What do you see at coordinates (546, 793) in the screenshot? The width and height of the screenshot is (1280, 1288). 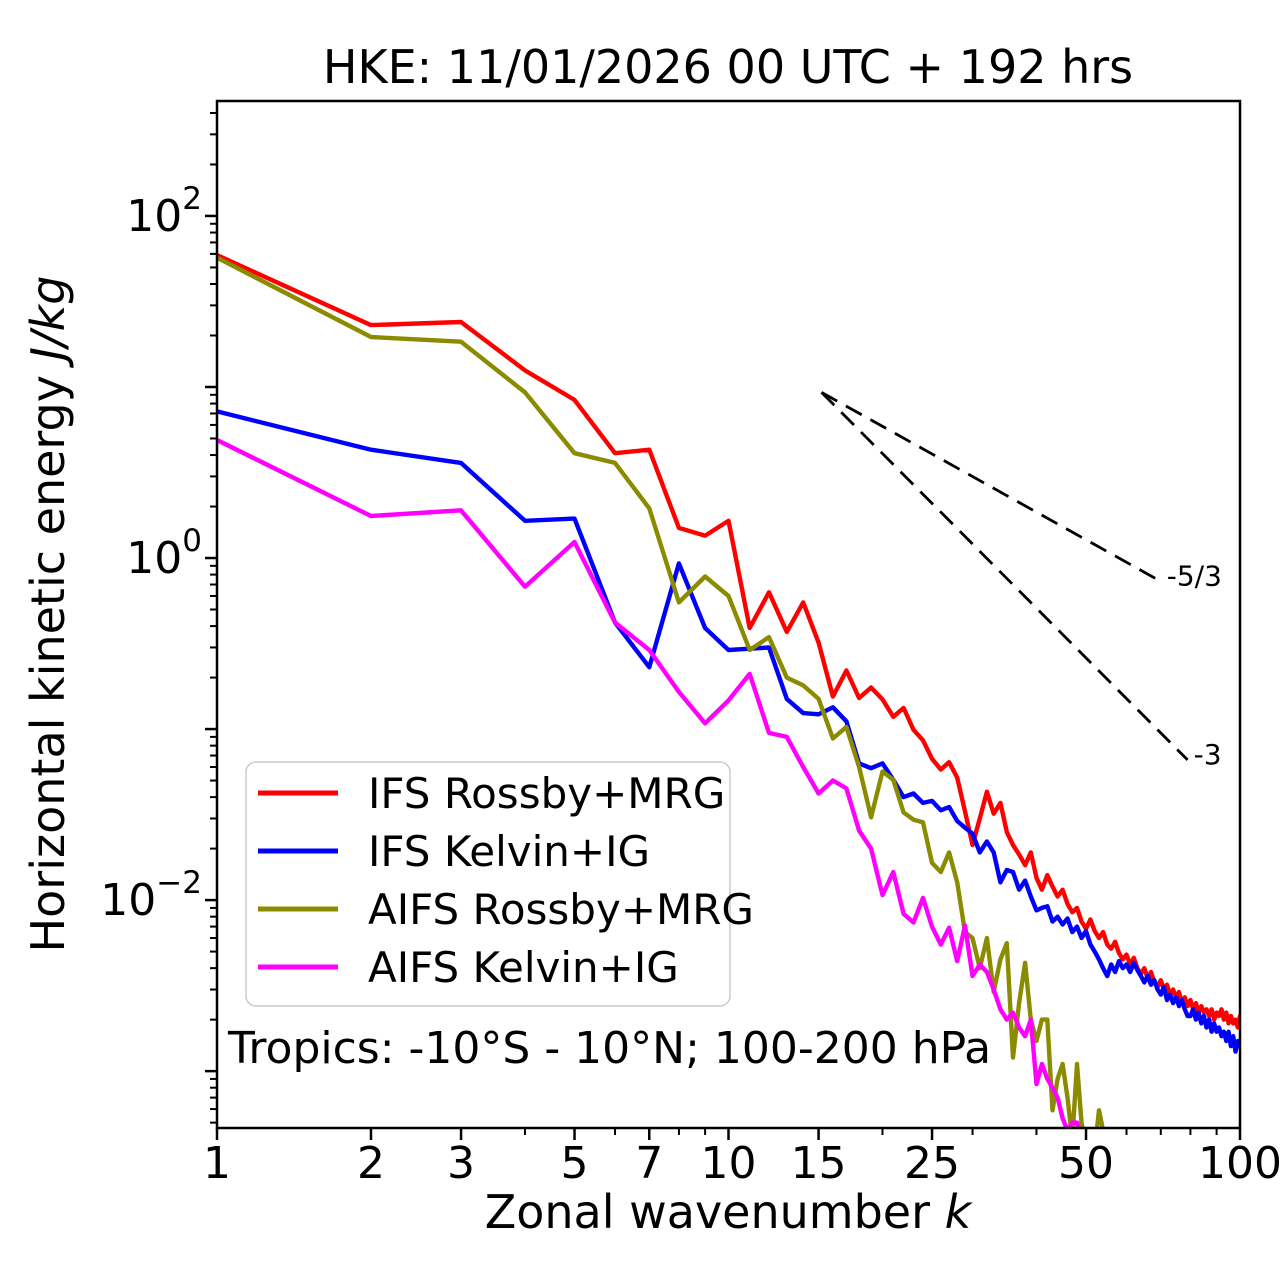 I see `legend-label: IFS Rossby+MRG` at bounding box center [546, 793].